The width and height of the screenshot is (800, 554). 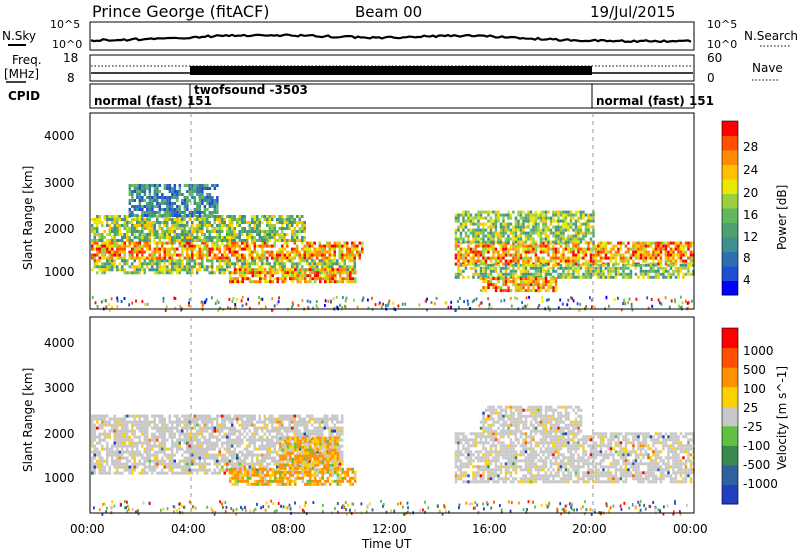 What do you see at coordinates (503, 249) in the screenshot?
I see `power-cell-2091` at bounding box center [503, 249].